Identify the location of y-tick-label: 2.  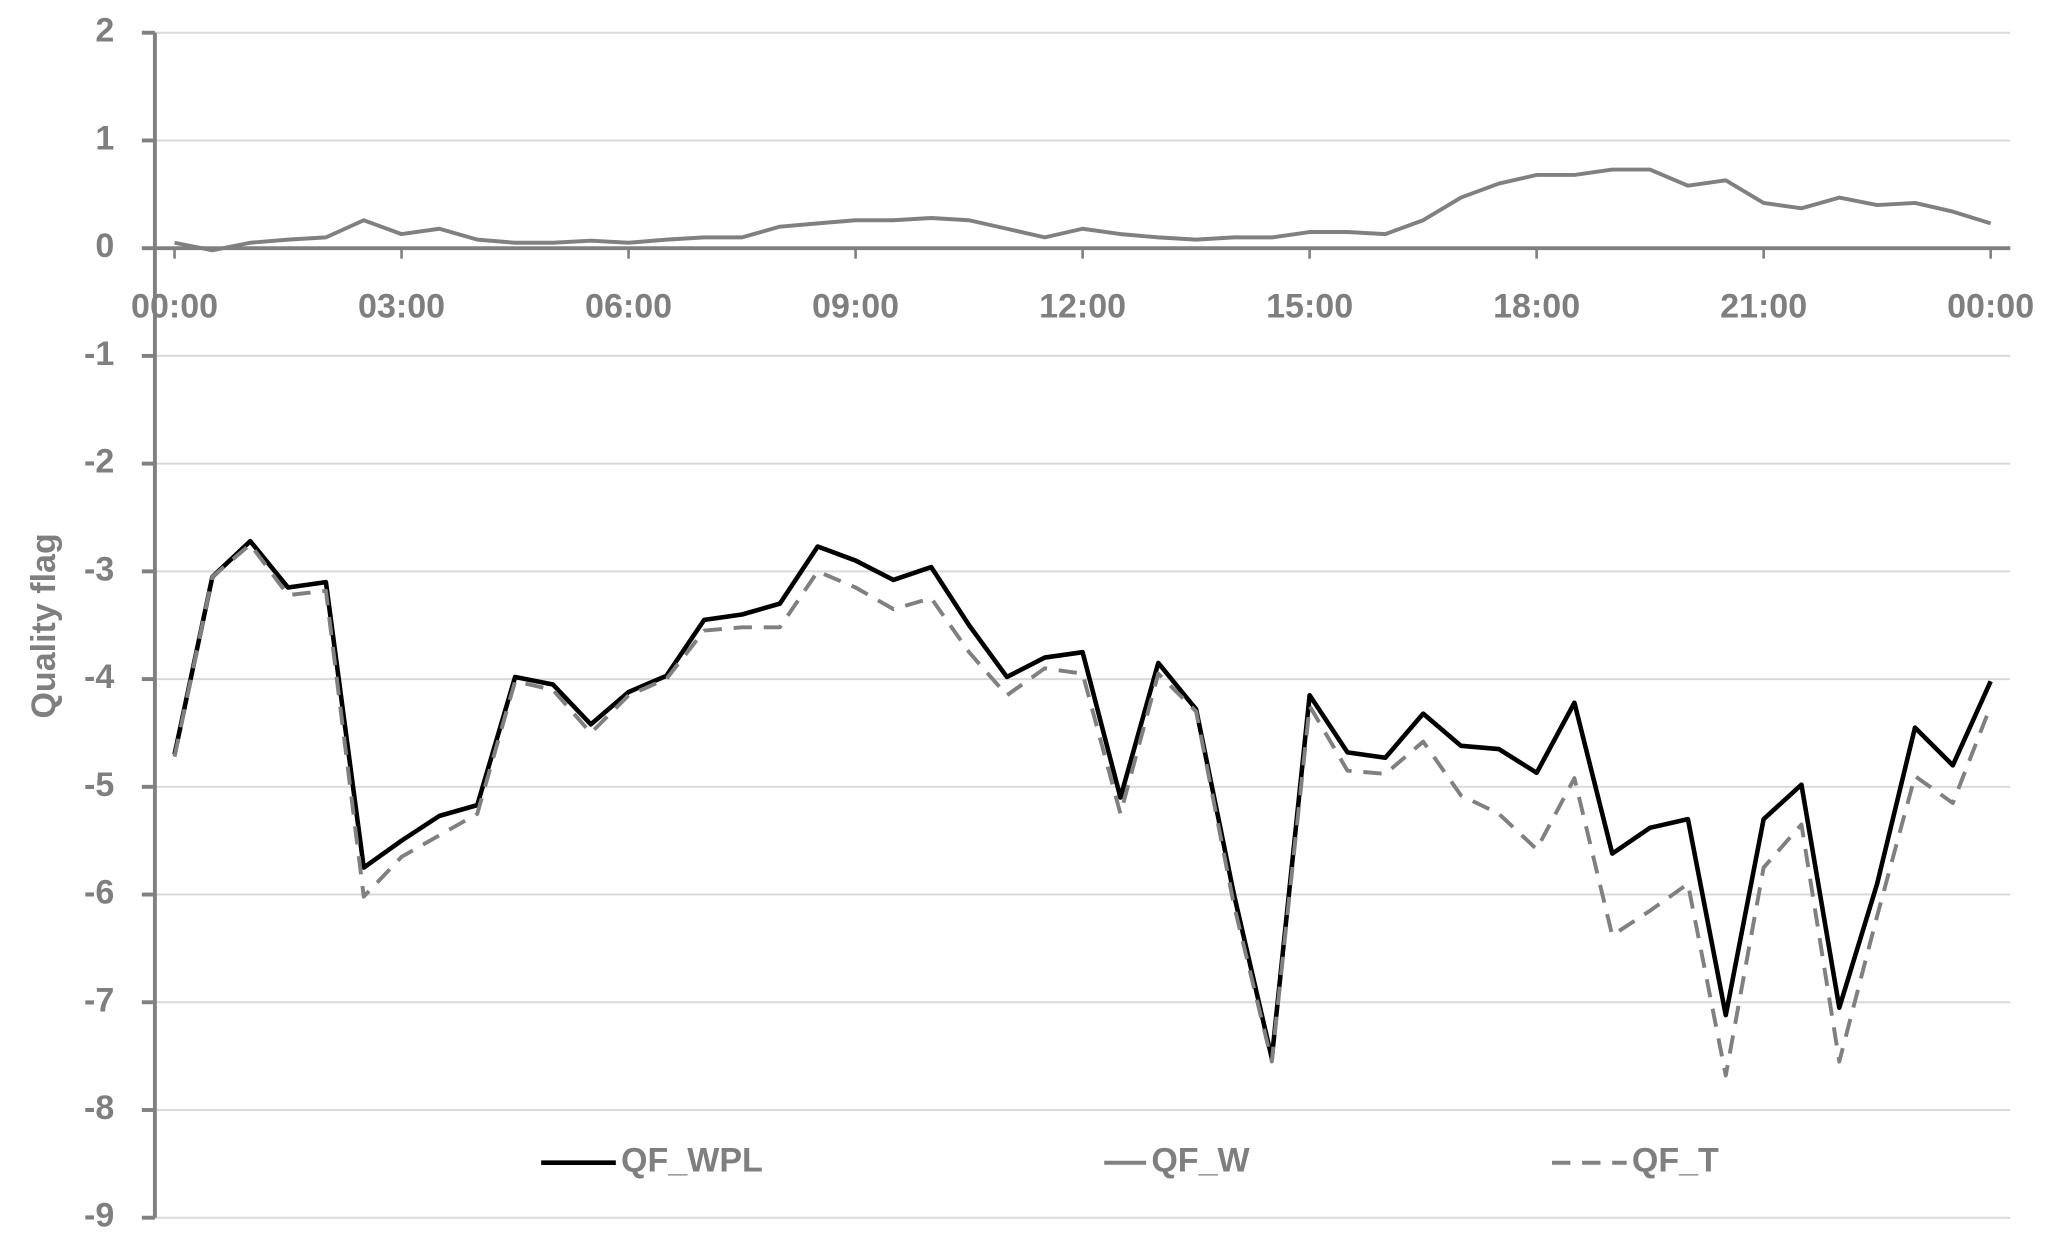
(104, 31).